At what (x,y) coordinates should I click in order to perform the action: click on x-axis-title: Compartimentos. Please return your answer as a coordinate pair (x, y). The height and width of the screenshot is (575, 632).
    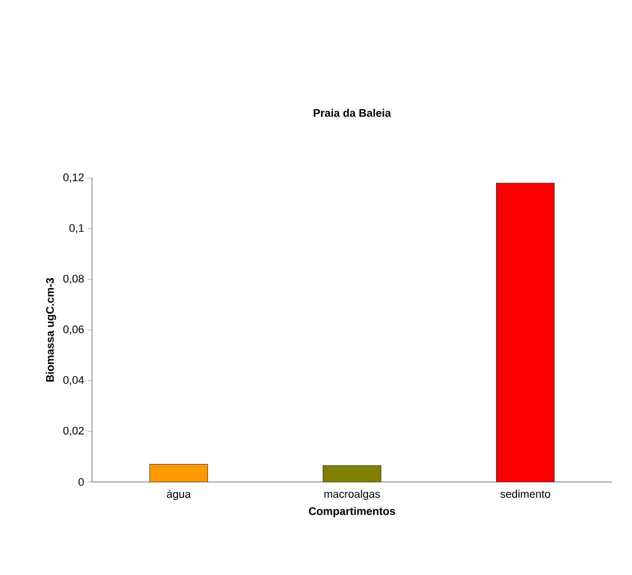
    Looking at the image, I should click on (352, 512).